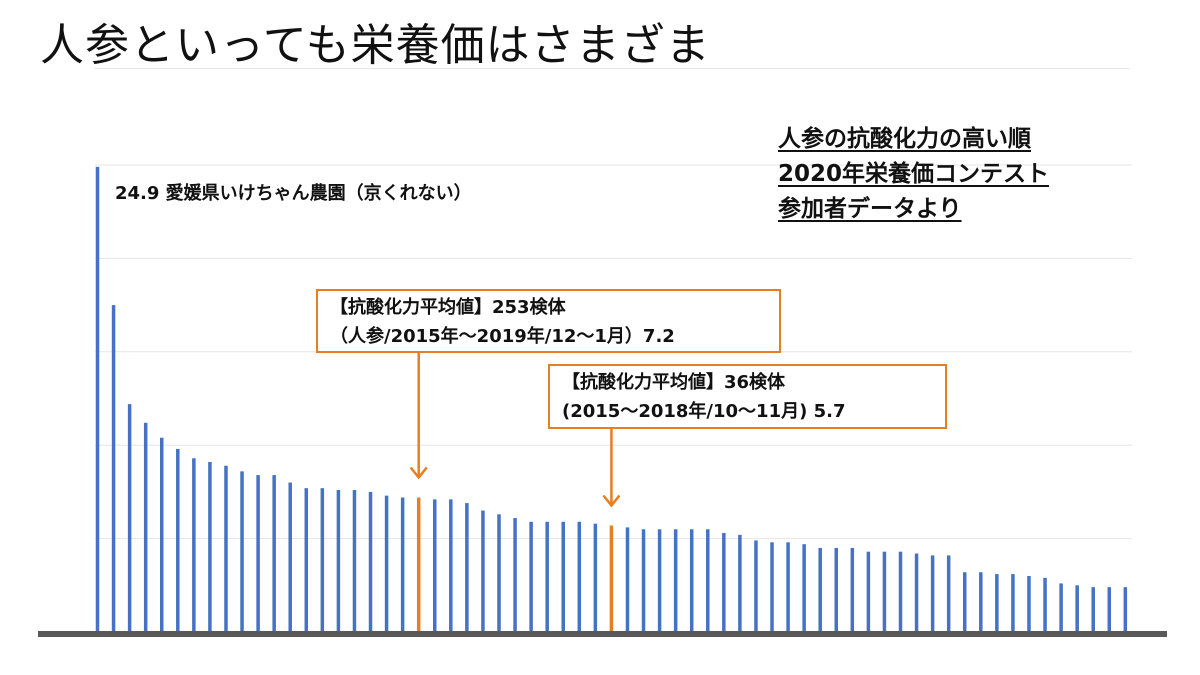 Image resolution: width=1200 pixels, height=675 pixels. I want to click on note-line-3: 参加者データより, so click(870, 209).